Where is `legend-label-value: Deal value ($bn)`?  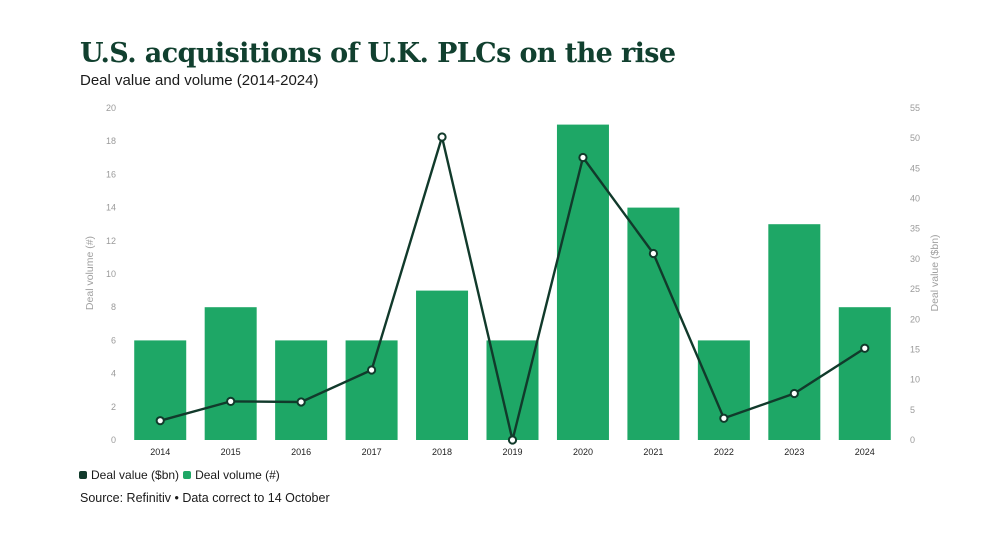
legend-label-value: Deal value ($bn) is located at coordinates (135, 475).